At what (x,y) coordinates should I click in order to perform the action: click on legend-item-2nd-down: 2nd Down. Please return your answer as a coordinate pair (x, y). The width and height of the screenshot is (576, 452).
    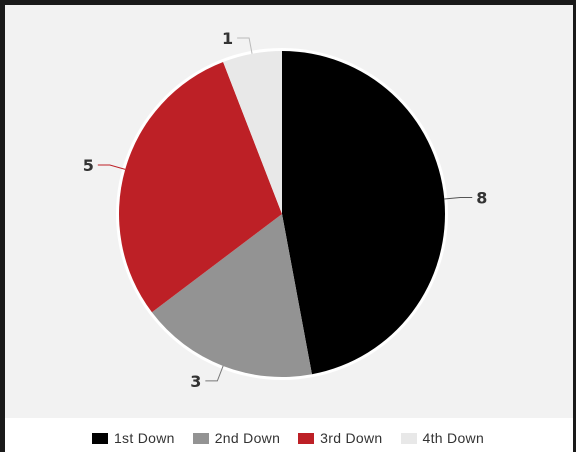
    Looking at the image, I should click on (236, 438).